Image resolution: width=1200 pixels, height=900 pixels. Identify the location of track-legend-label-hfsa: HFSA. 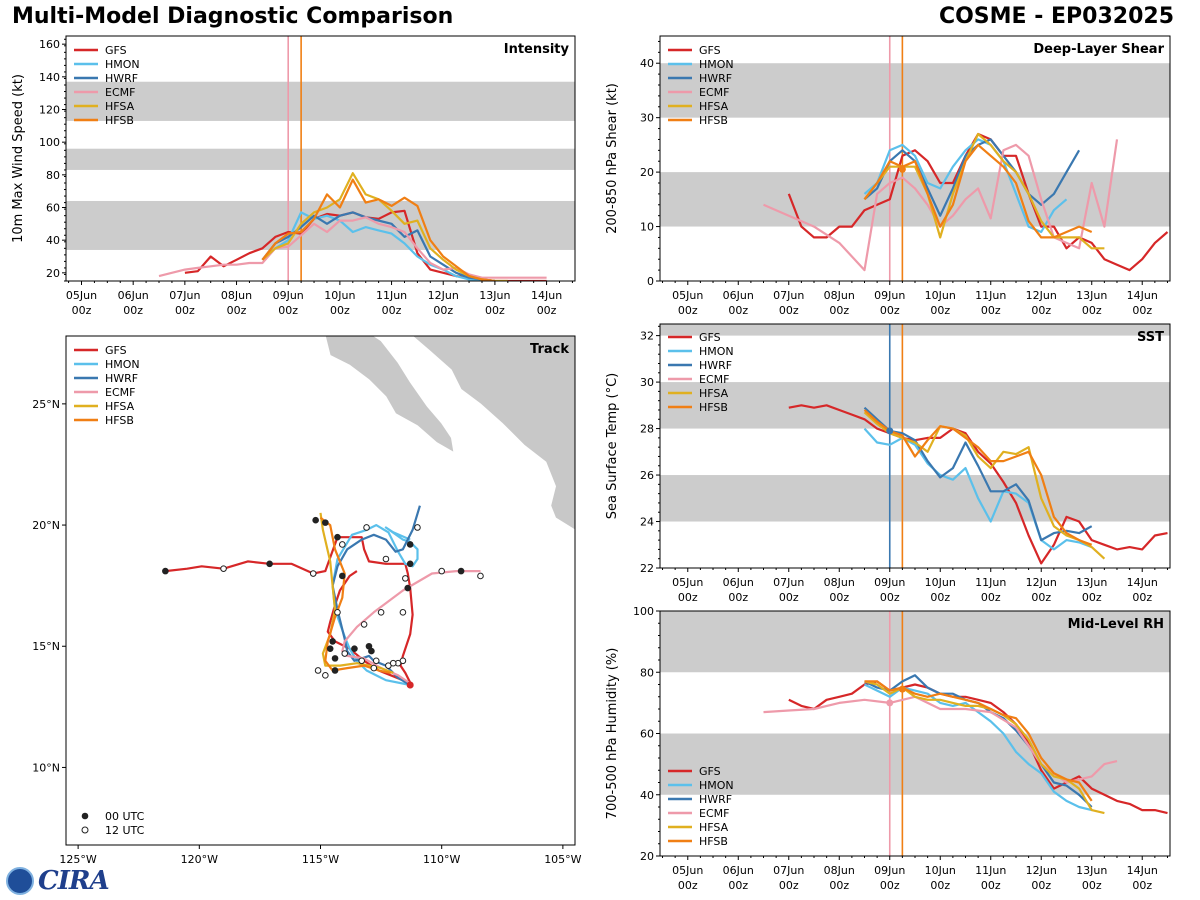
(120, 406).